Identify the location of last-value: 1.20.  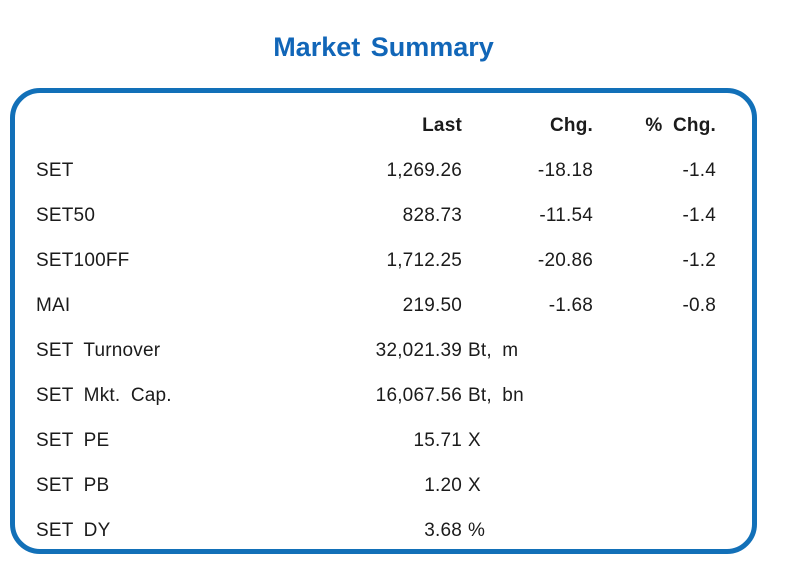
(443, 485).